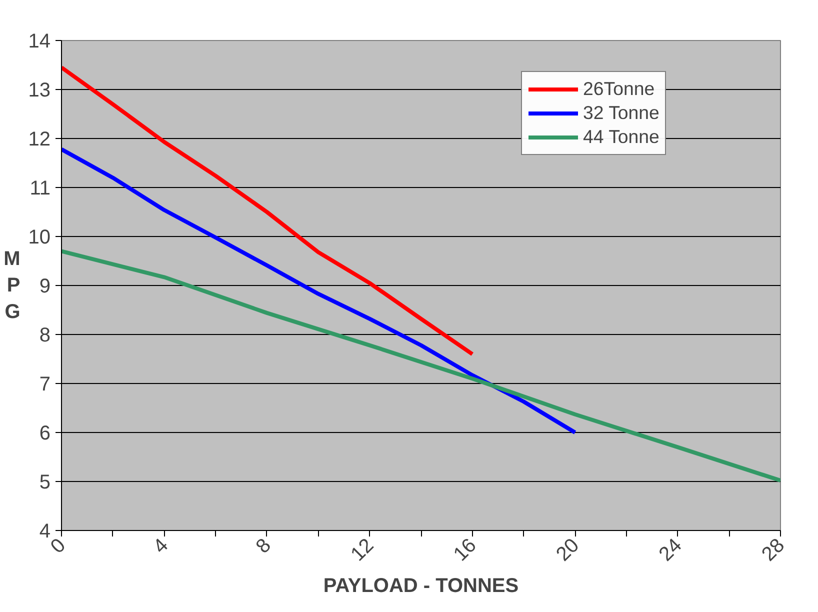 This screenshot has width=818, height=612. What do you see at coordinates (12, 285) in the screenshot?
I see `y-axis-title: MPG` at bounding box center [12, 285].